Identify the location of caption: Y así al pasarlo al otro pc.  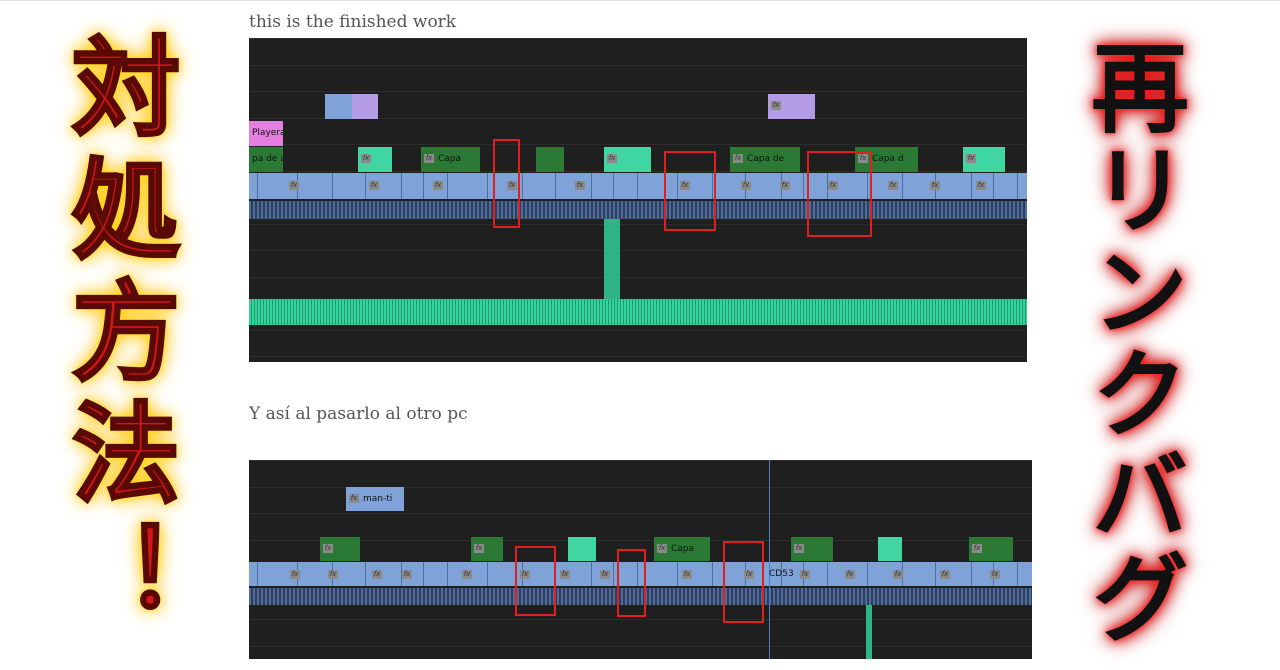
(358, 414).